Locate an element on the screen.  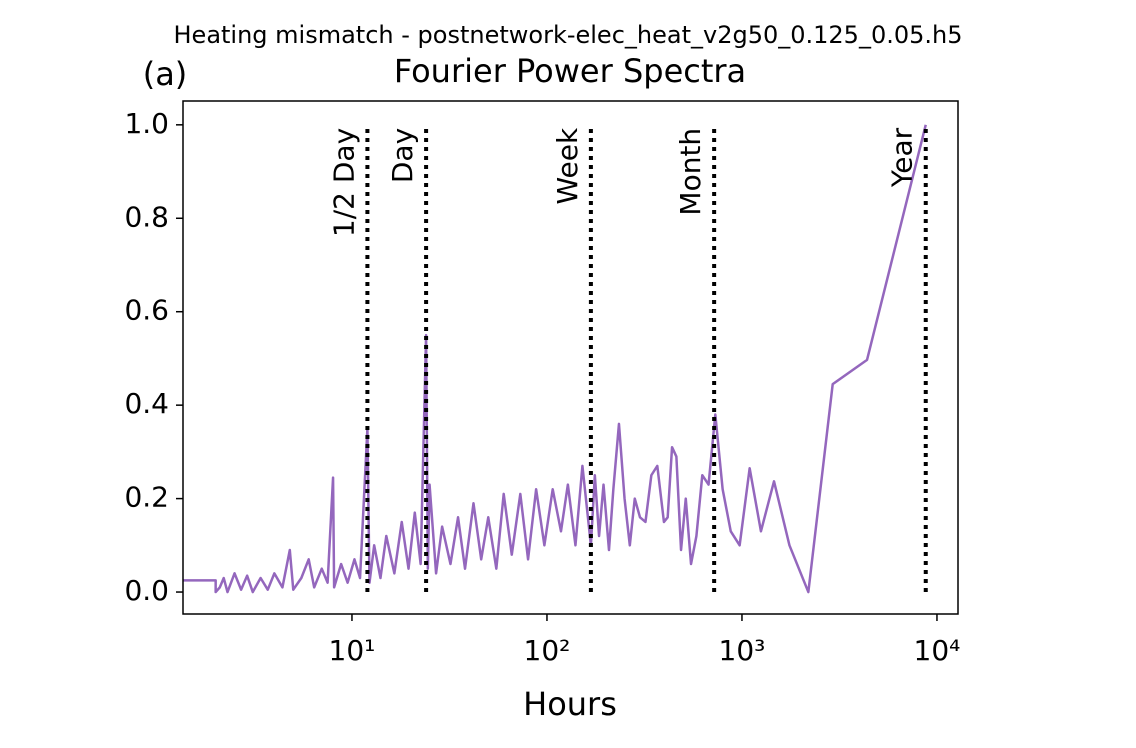
y-tick-label: 0.8 is located at coordinates (146, 216).